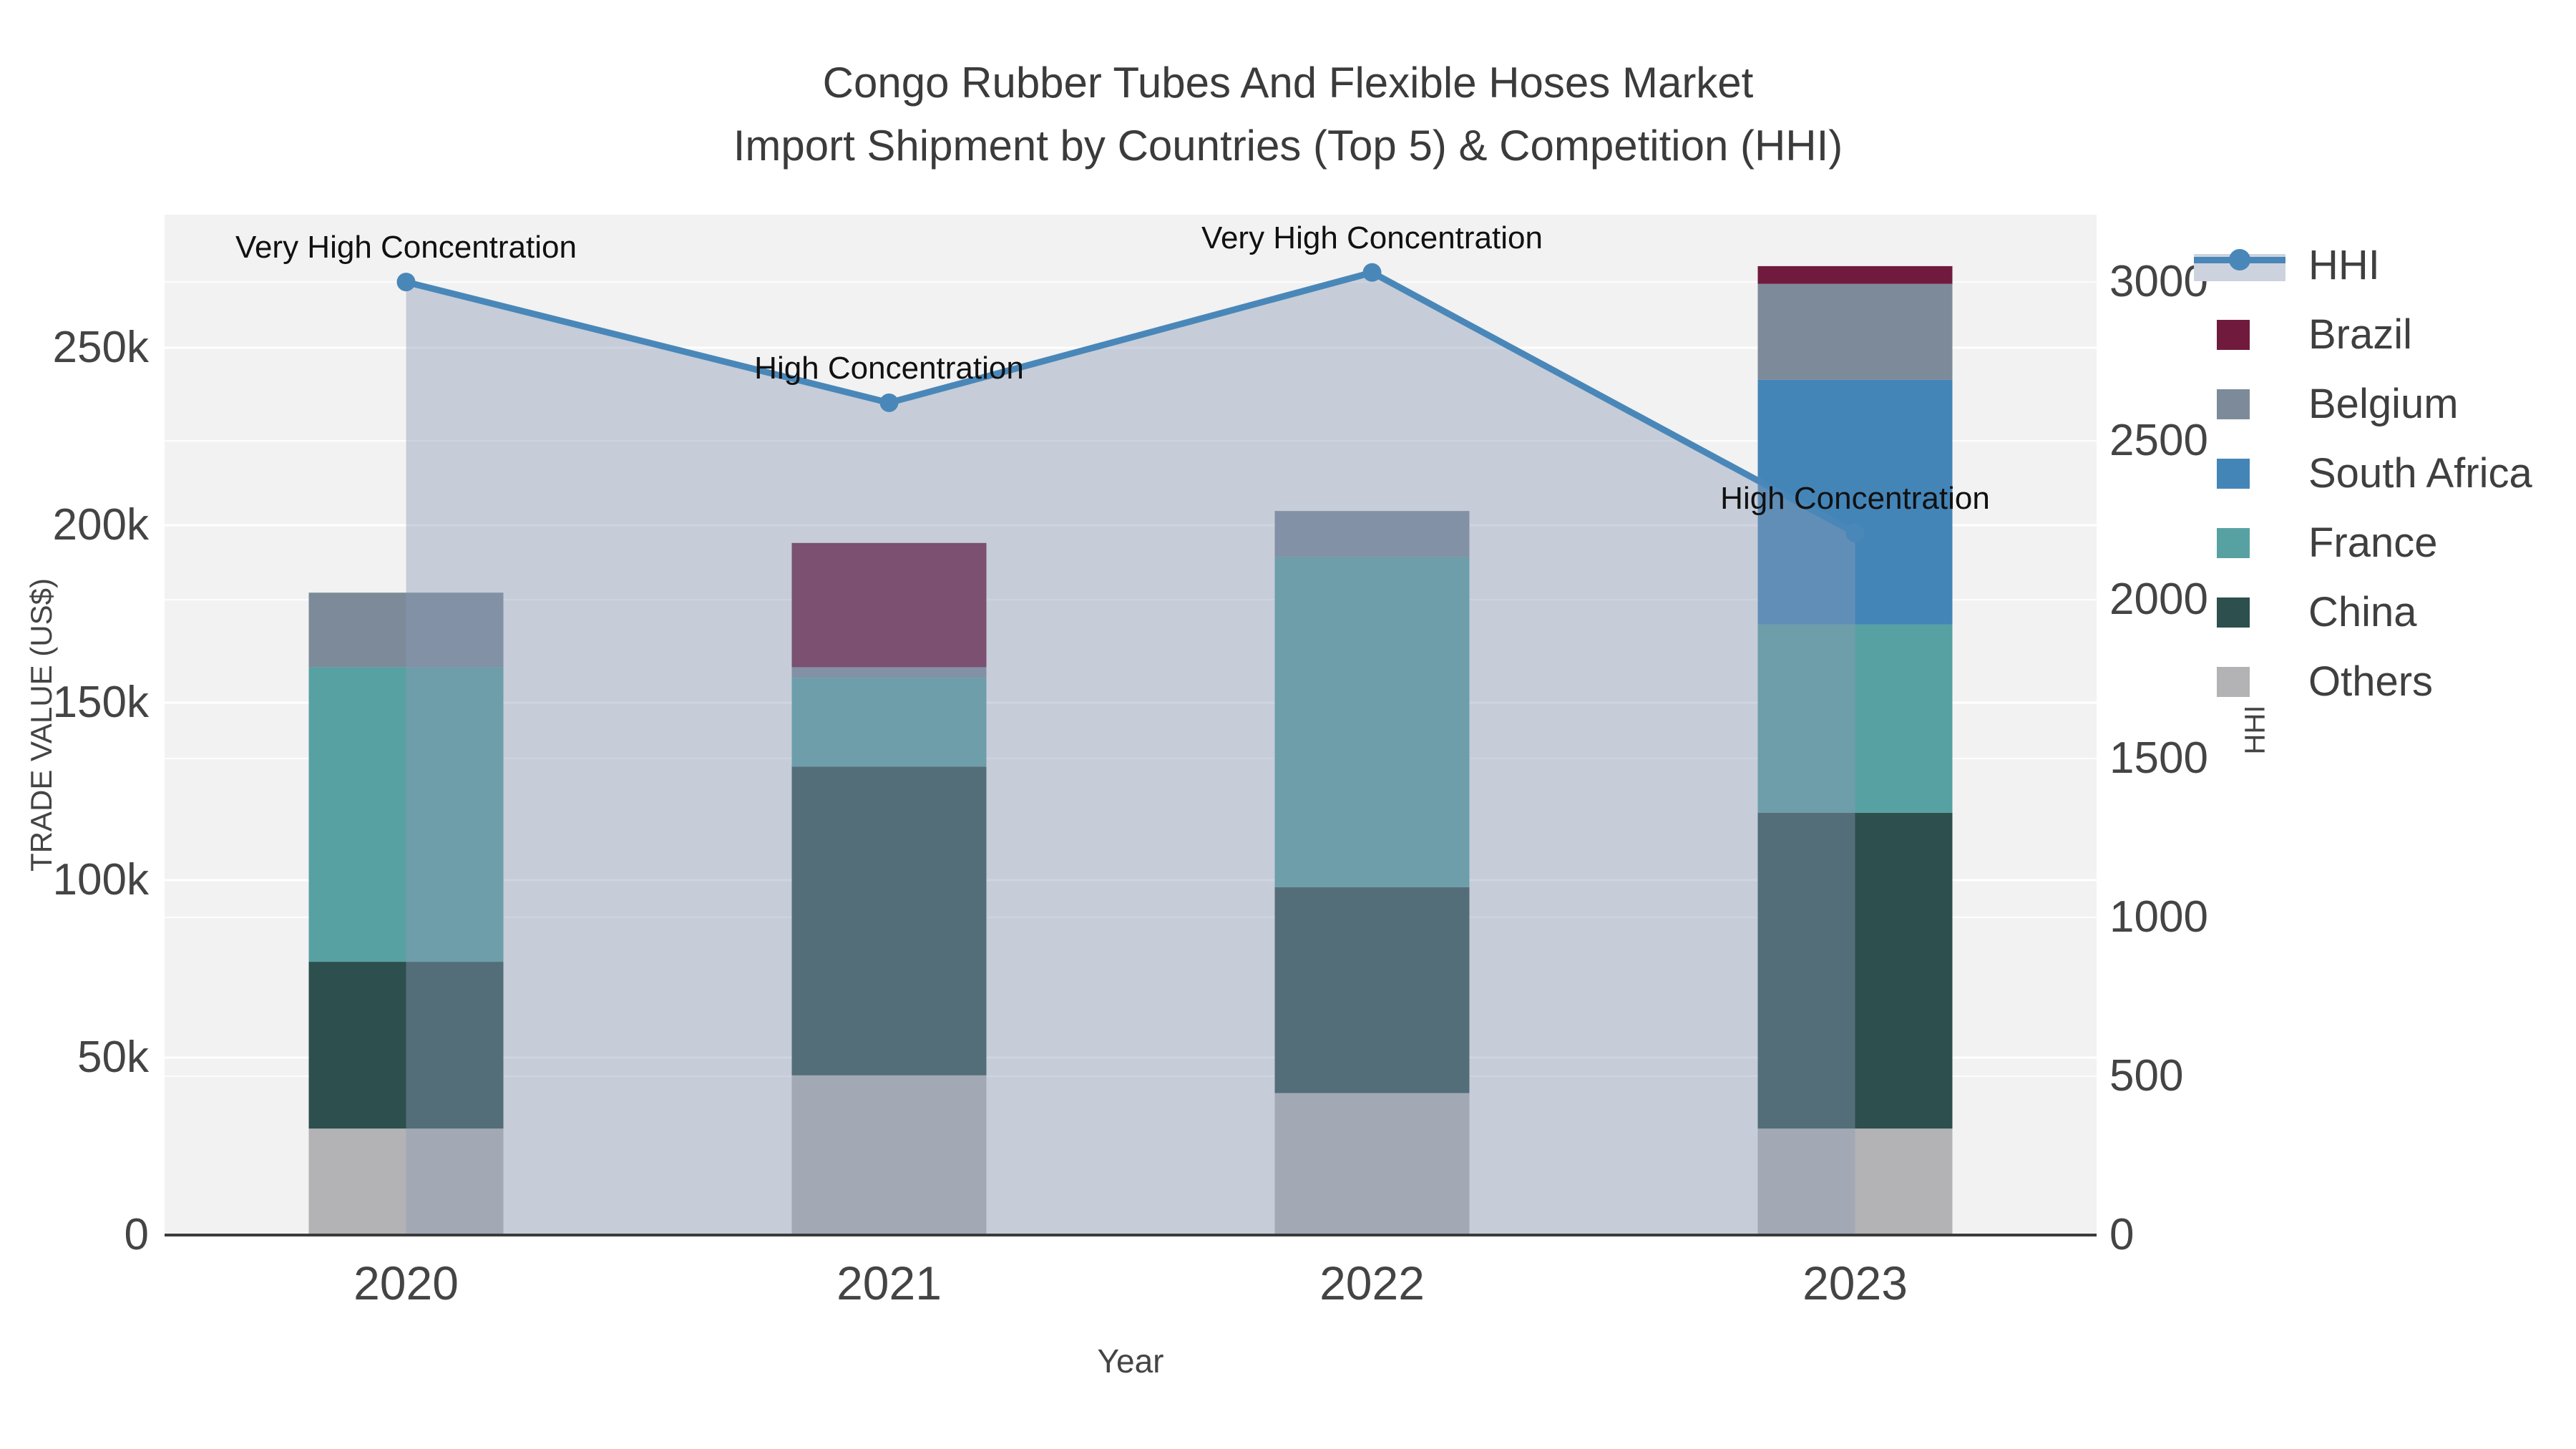  What do you see at coordinates (2158, 600) in the screenshot?
I see `right-axis-tick-2000: 2000` at bounding box center [2158, 600].